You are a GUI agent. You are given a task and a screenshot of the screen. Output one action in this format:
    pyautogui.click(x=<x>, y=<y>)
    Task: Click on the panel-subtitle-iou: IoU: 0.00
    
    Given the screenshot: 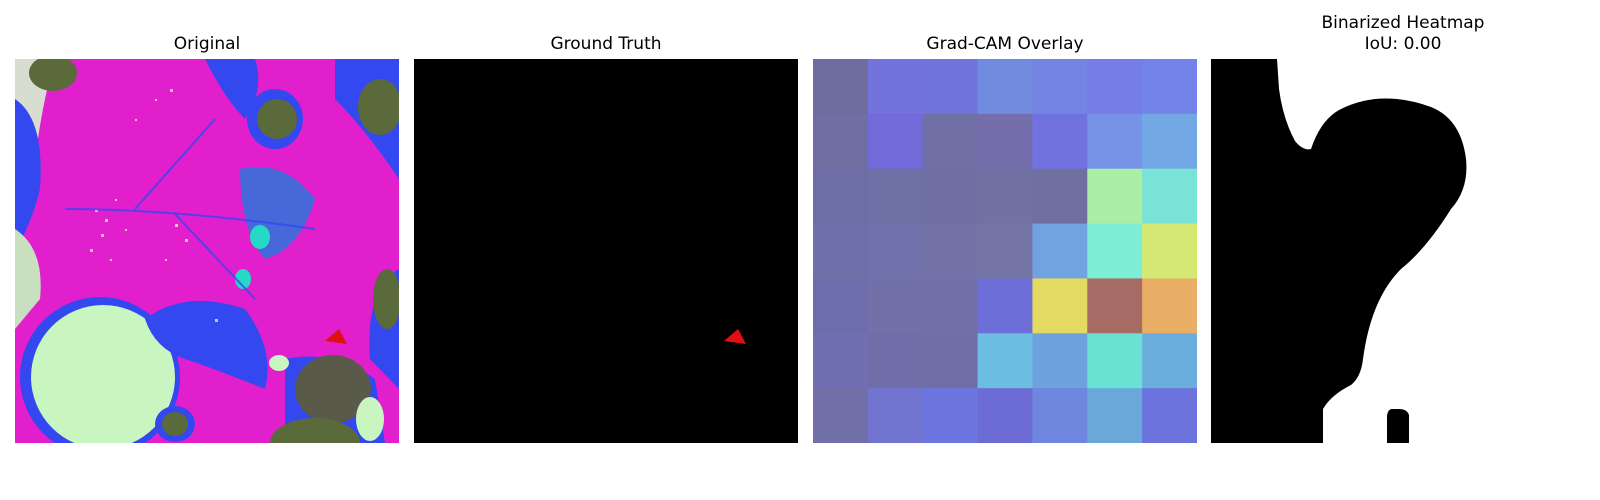 What is the action you would take?
    pyautogui.click(x=1403, y=44)
    